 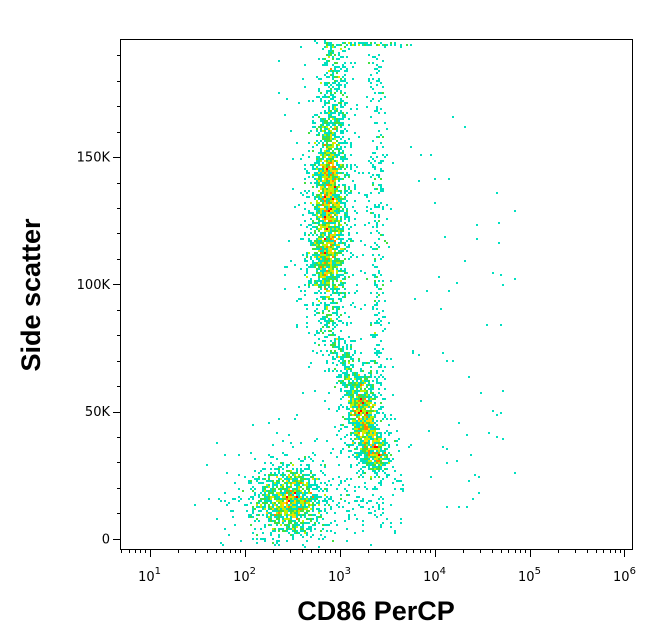 What do you see at coordinates (624, 575) in the screenshot?
I see `x-tick-label: 106` at bounding box center [624, 575].